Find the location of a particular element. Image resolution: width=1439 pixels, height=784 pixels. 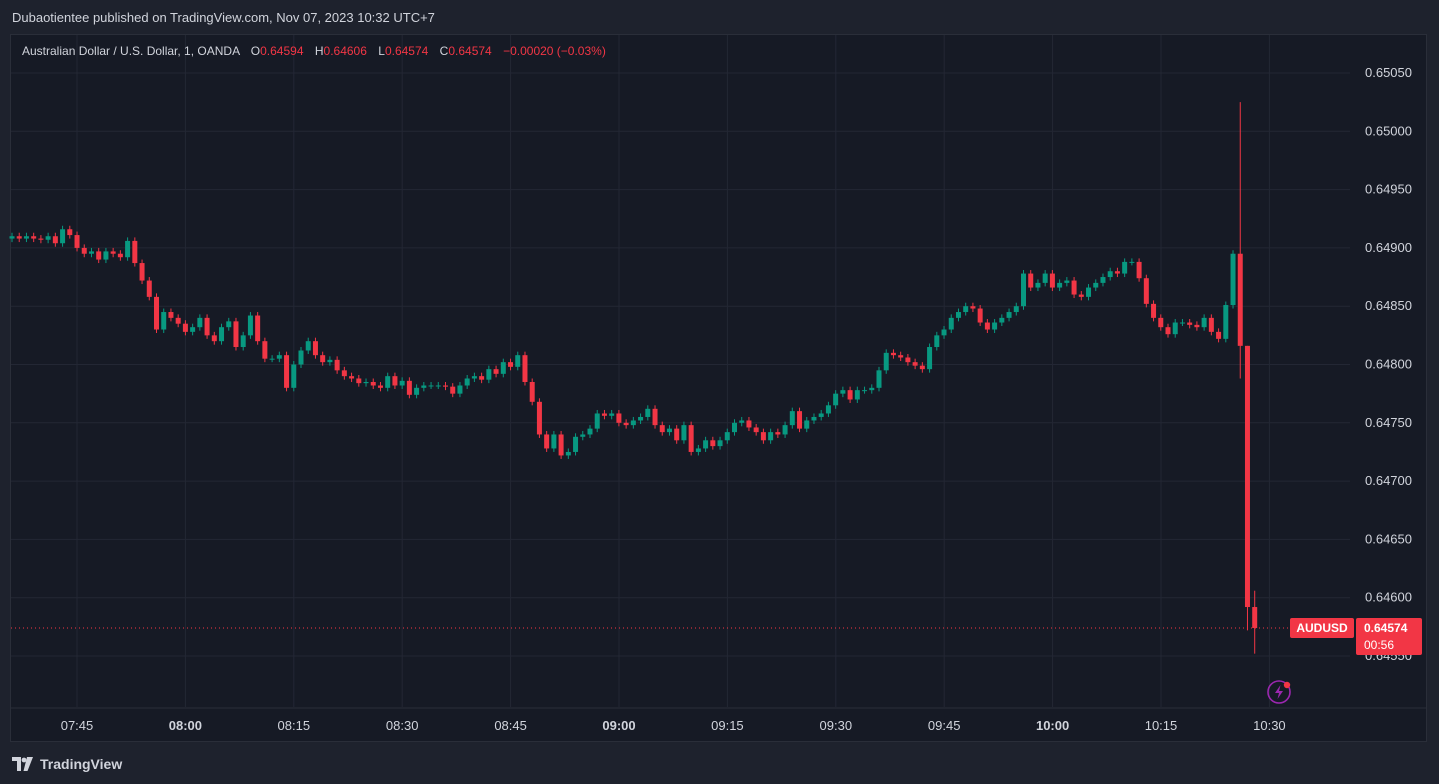

time-tick-label: 08:00 is located at coordinates (185, 725).